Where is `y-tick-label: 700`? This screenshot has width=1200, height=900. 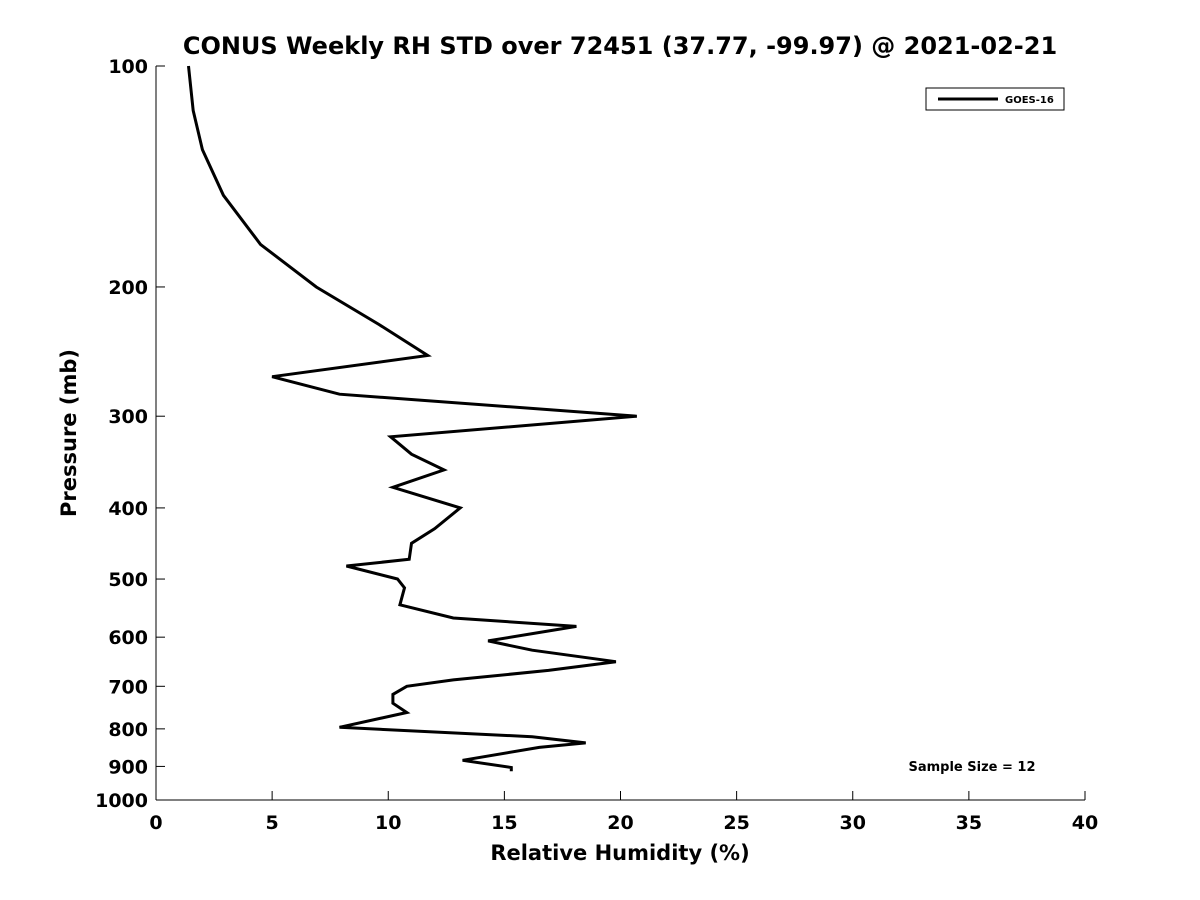
y-tick-label: 700 is located at coordinates (128, 687).